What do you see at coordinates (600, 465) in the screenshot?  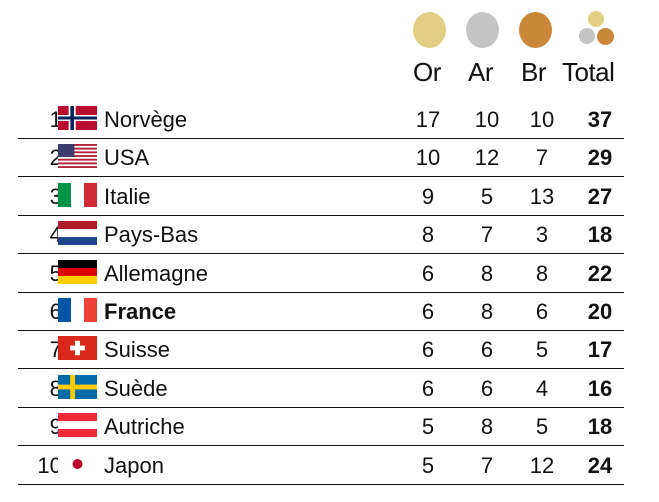 I see `total-count: 24` at bounding box center [600, 465].